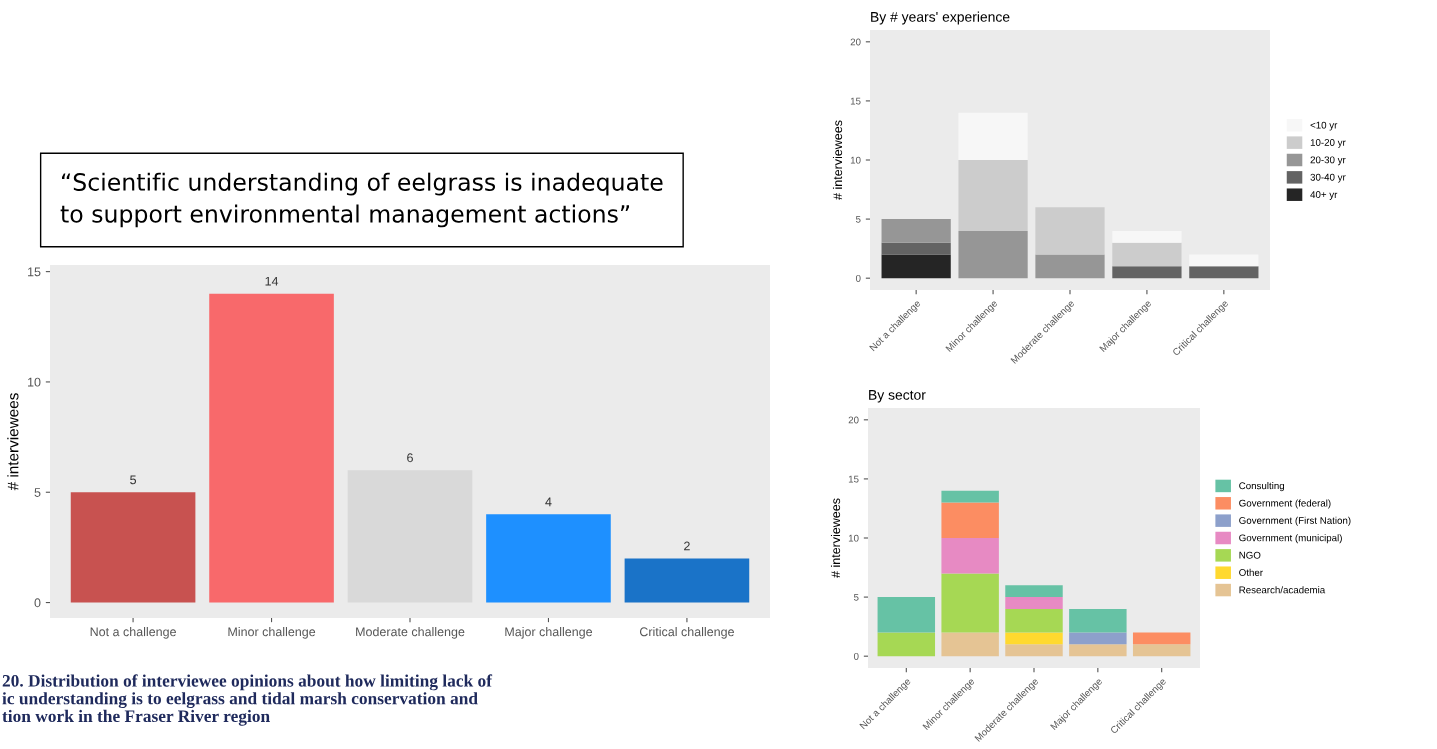 The height and width of the screenshot is (749, 1437). I want to click on legend-label: Consulting, so click(1262, 487).